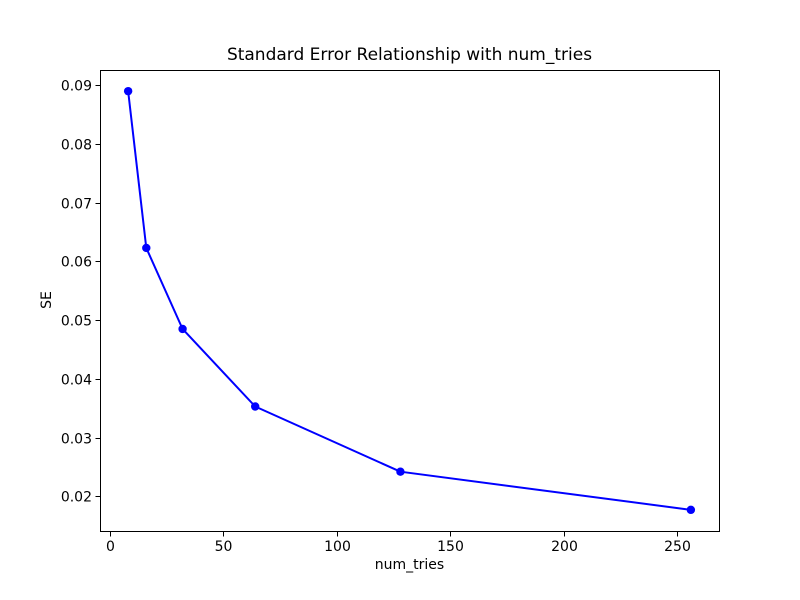  What do you see at coordinates (76, 263) in the screenshot?
I see `y-tick-label: 0.06` at bounding box center [76, 263].